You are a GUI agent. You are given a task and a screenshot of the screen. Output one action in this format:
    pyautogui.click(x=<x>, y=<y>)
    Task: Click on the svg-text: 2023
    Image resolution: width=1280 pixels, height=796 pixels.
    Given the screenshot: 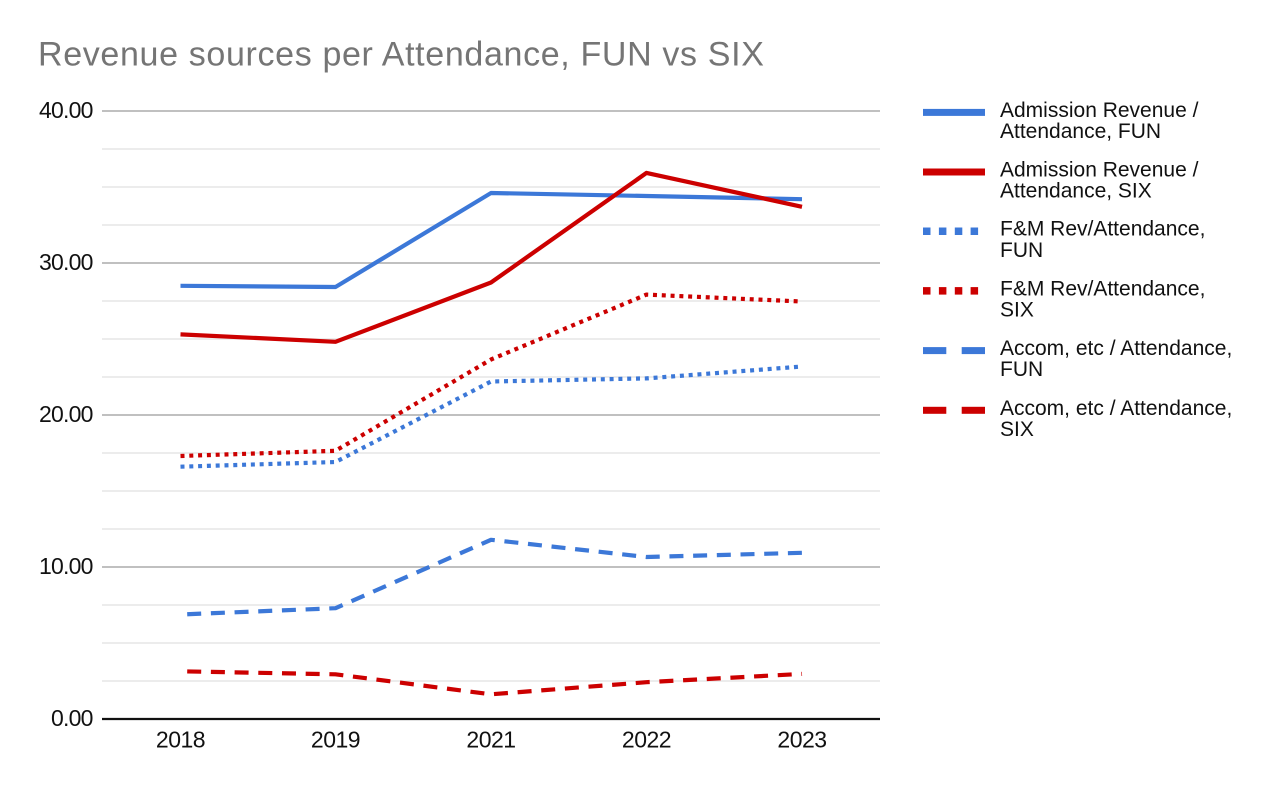 What is the action you would take?
    pyautogui.click(x=801, y=740)
    